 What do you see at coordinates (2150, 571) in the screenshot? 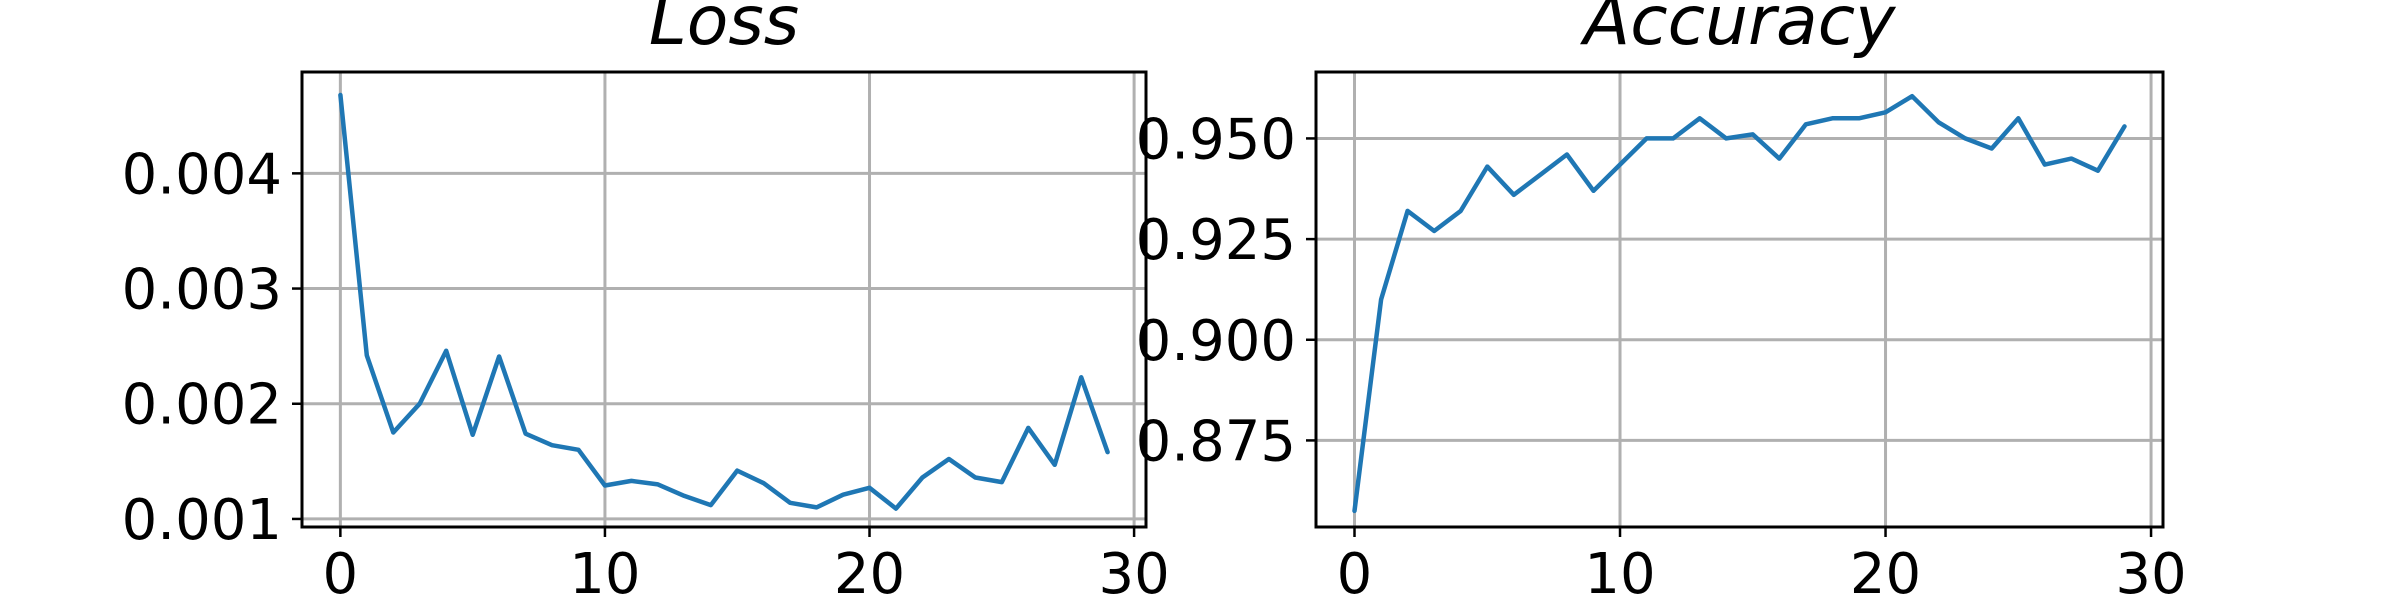
I see `chart-accuracy-x-tick-label-3: 30` at bounding box center [2150, 571].